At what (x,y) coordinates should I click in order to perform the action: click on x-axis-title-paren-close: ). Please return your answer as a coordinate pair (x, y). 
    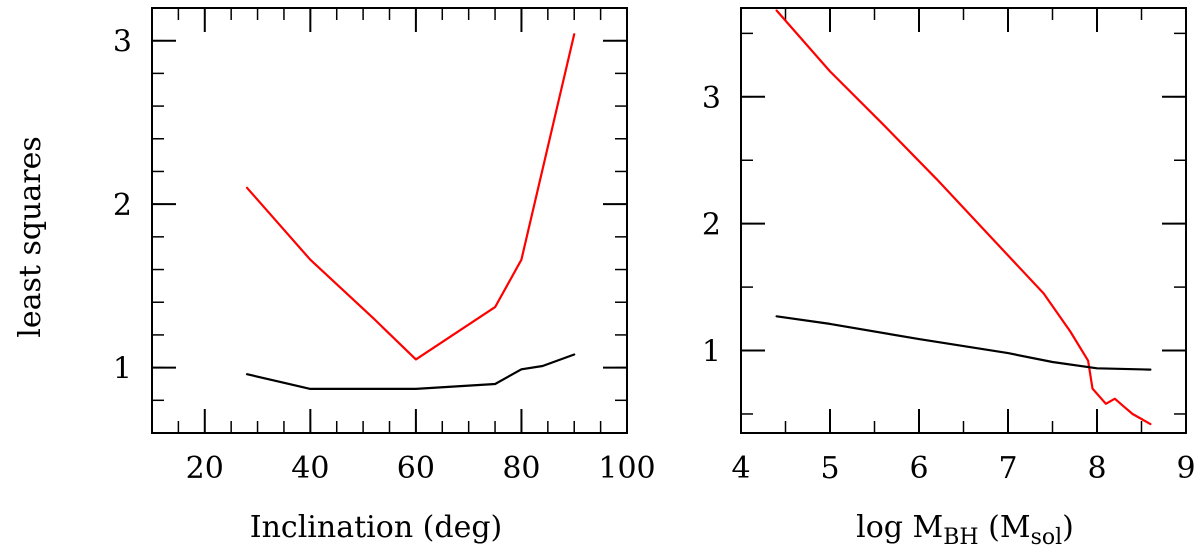
    Looking at the image, I should click on (1068, 527).